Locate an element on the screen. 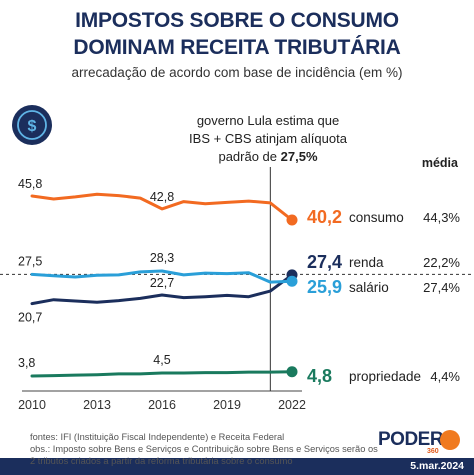 This screenshot has height=475, width=474. data-label-end: 4,8 is located at coordinates (319, 376).